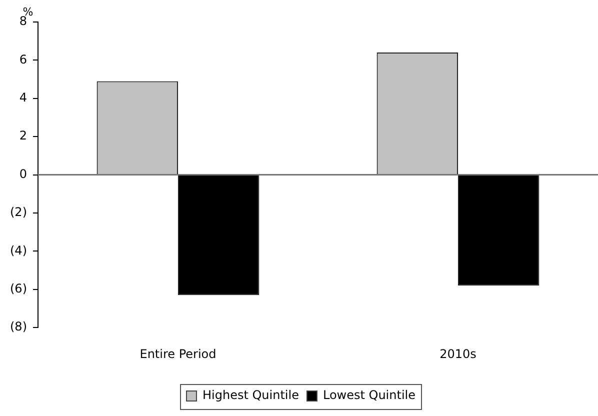 The width and height of the screenshot is (598, 416). I want to click on y-tick-label: (6), so click(18, 289).